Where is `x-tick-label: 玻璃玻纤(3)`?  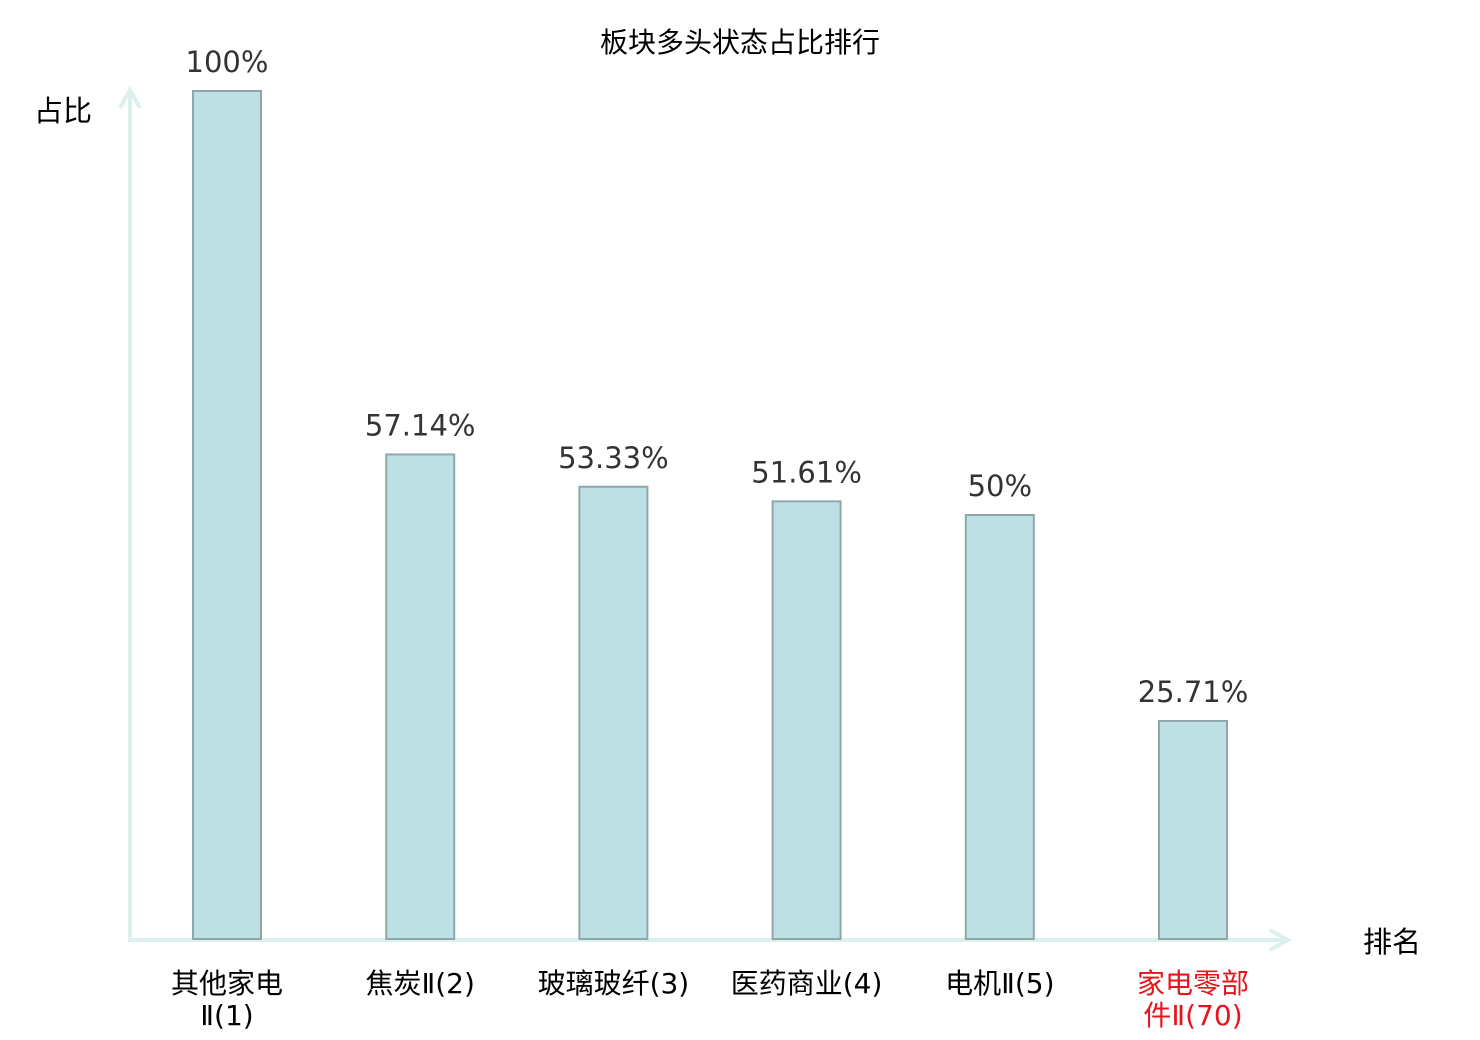
x-tick-label: 玻璃玻纤(3) is located at coordinates (614, 983).